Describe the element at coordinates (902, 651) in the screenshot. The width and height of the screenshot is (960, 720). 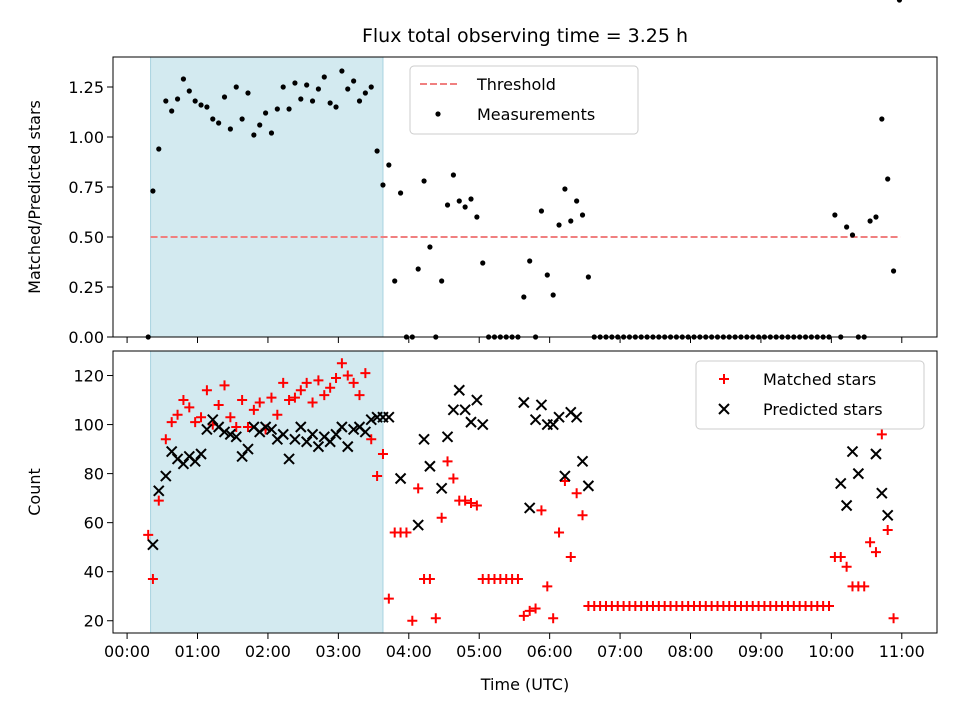
I see `x-tick-label: 11:00` at that location.